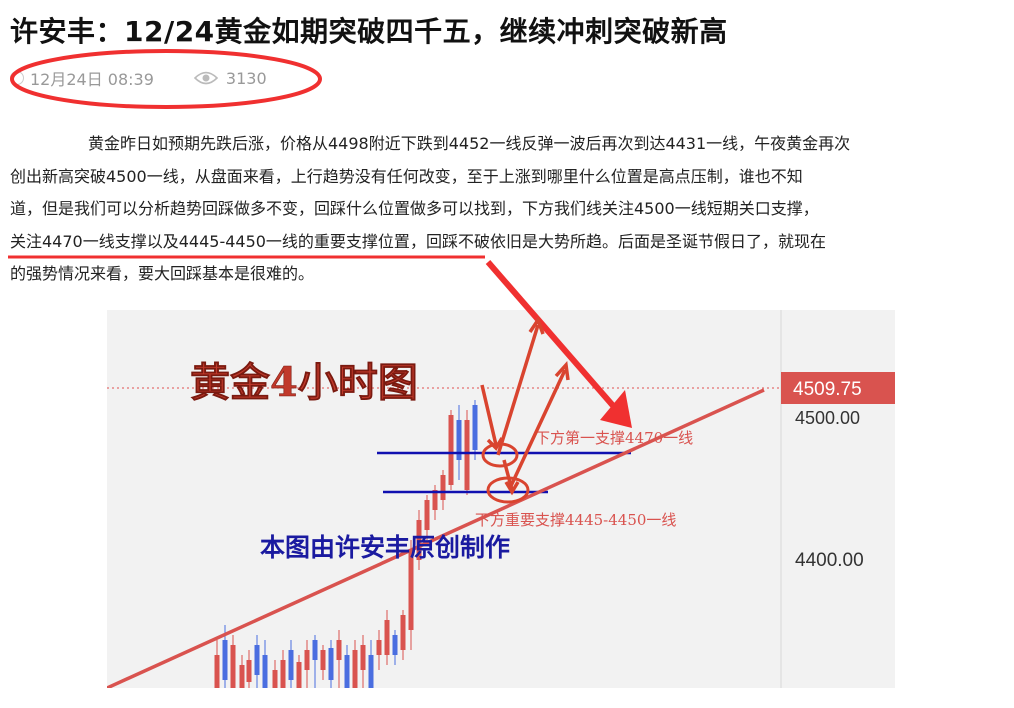 The height and width of the screenshot is (708, 1014). Describe the element at coordinates (385, 547) in the screenshot. I see `chart-credit: 本图由许安丰原创制作` at that location.